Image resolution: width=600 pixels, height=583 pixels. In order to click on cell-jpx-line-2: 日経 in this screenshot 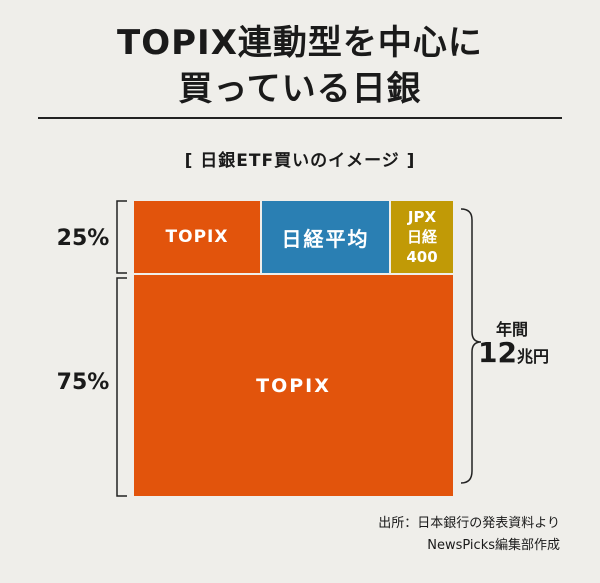, I will do `click(421, 237)`.